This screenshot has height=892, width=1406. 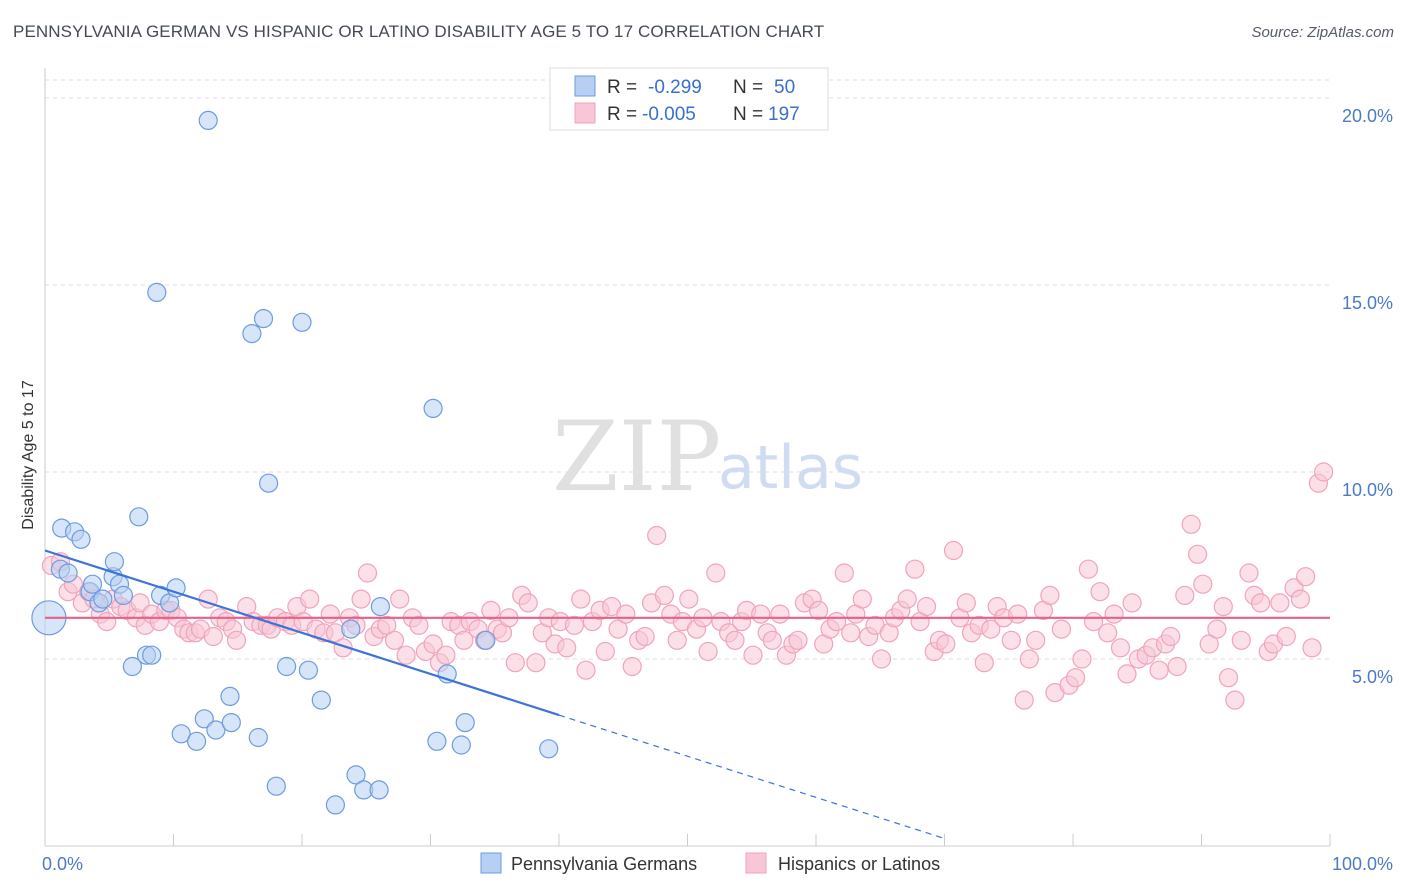 I want to click on legend-n-label-2: N =, so click(x=748, y=114).